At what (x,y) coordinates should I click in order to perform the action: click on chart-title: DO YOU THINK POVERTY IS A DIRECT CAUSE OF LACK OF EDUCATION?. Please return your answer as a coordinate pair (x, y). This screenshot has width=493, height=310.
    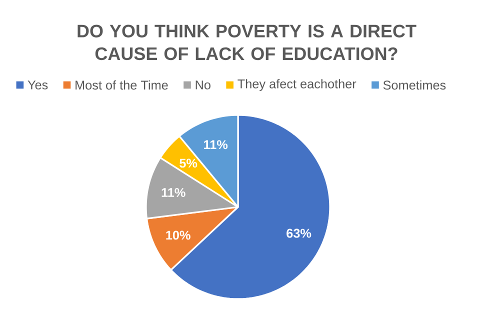
    Looking at the image, I should click on (247, 42).